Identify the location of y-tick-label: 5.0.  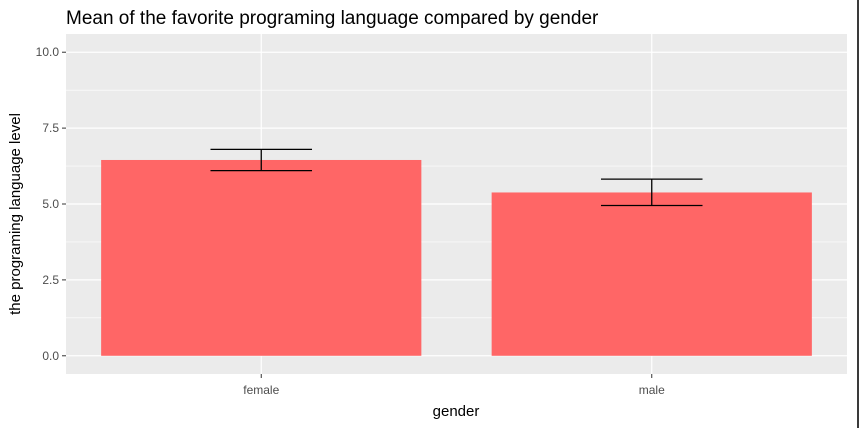
(50, 204).